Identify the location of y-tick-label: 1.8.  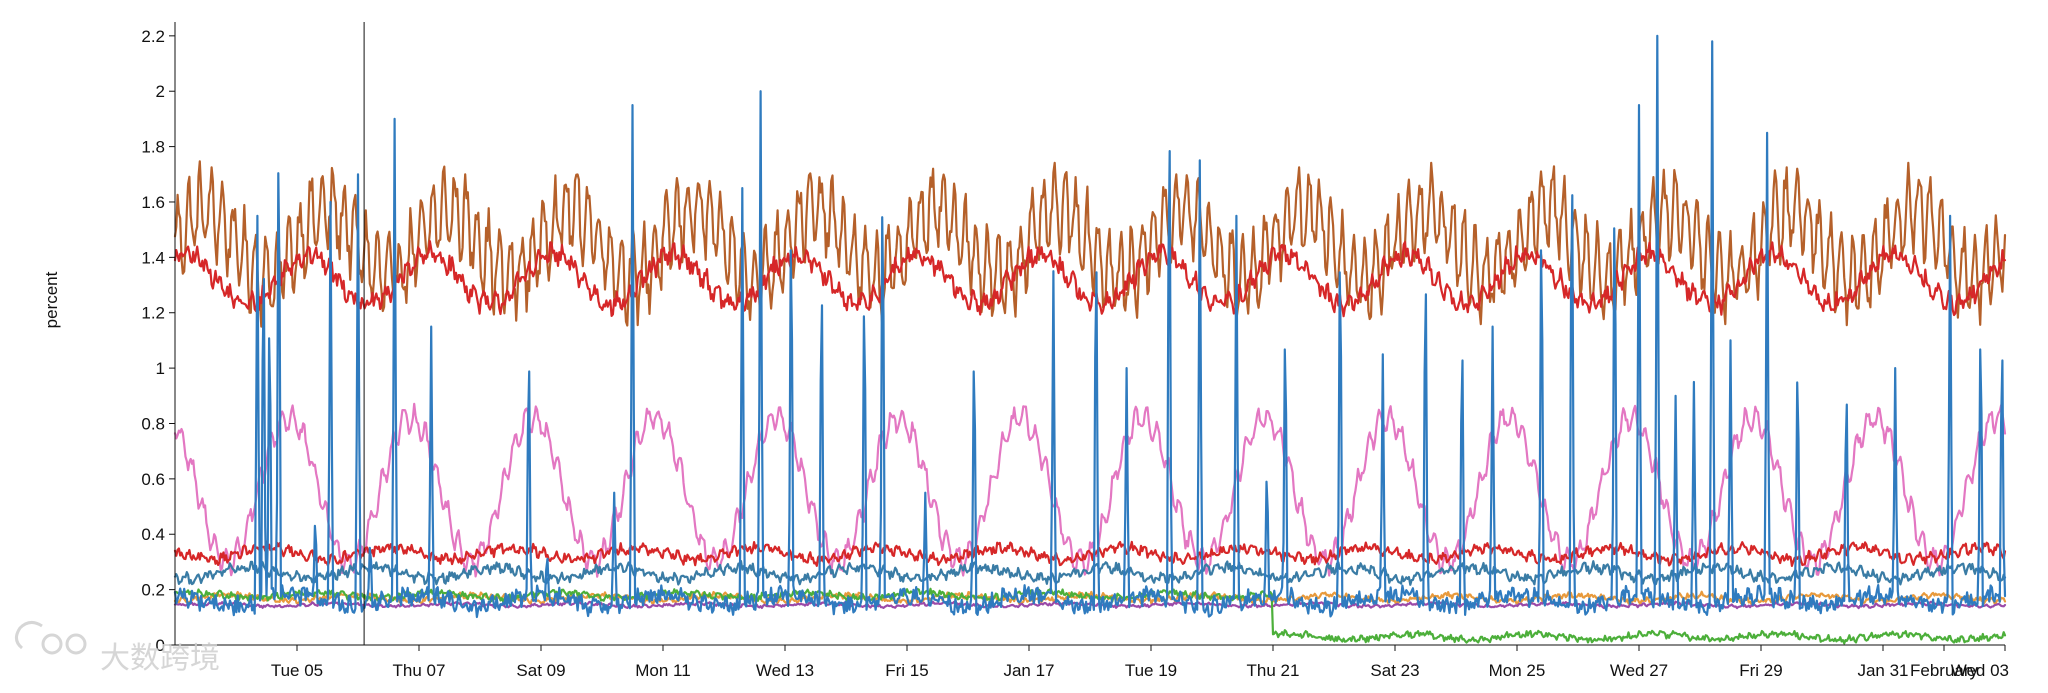
(153, 147).